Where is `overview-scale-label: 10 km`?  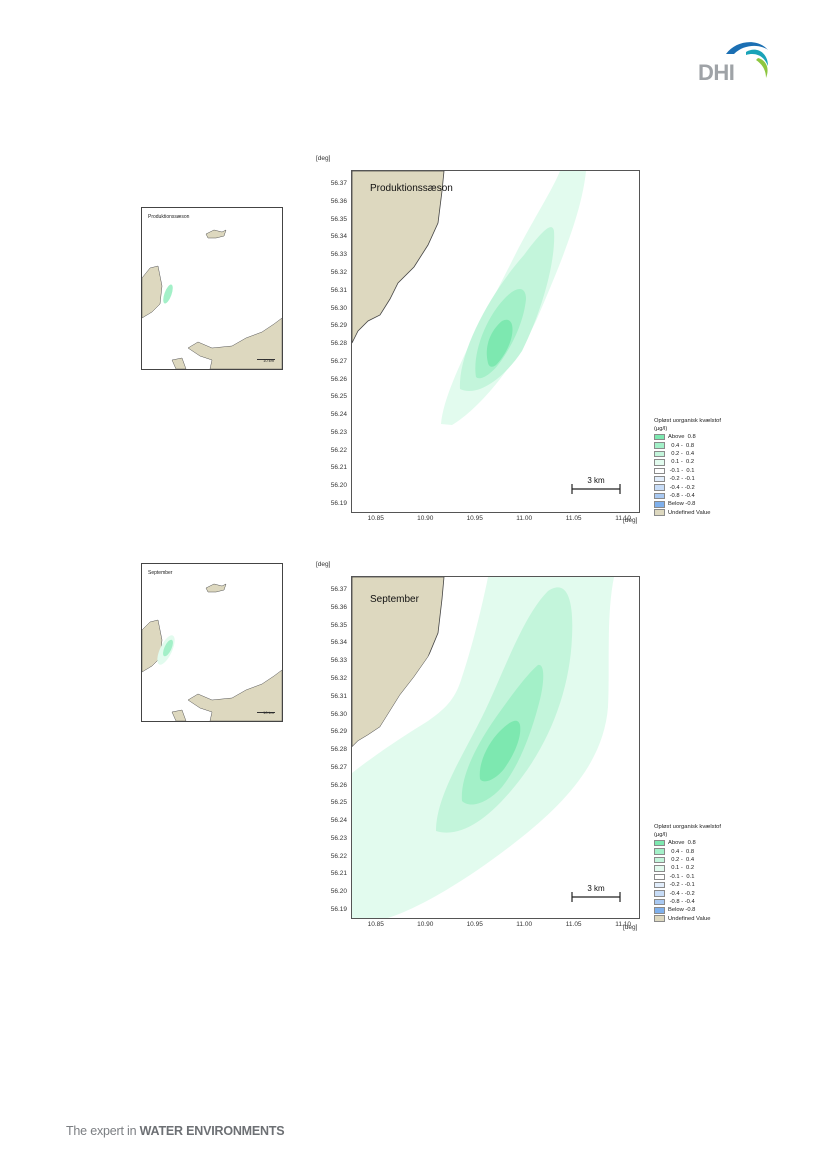 overview-scale-label: 10 km is located at coordinates (268, 712).